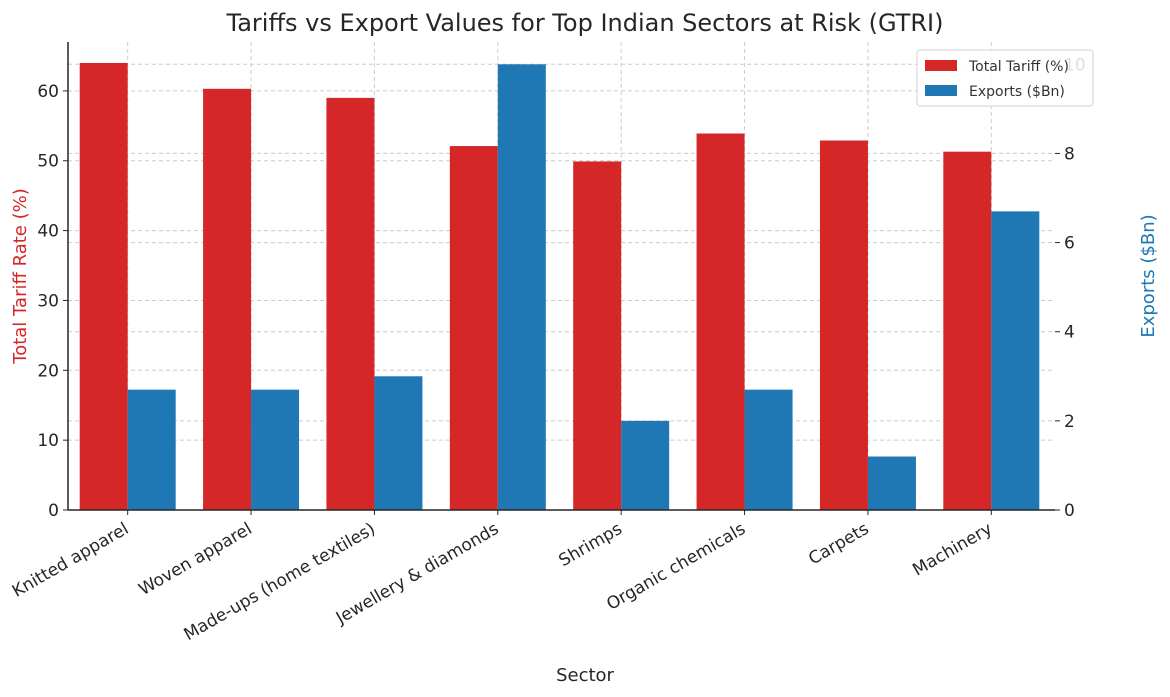 The width and height of the screenshot is (1170, 697). Describe the element at coordinates (1148, 275) in the screenshot. I see `y2-axis-label: Exports ($Bn)` at that location.